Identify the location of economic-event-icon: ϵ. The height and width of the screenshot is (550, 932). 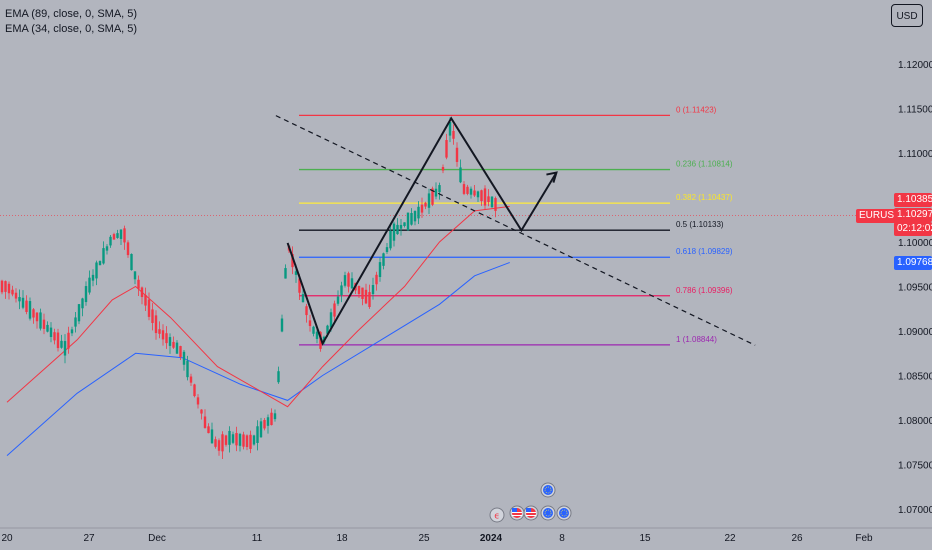
(497, 515).